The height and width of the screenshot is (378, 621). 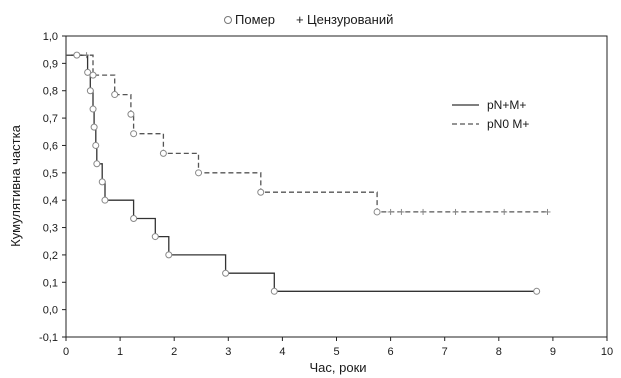 I want to click on y-tick-label: -0,1, so click(x=48, y=338).